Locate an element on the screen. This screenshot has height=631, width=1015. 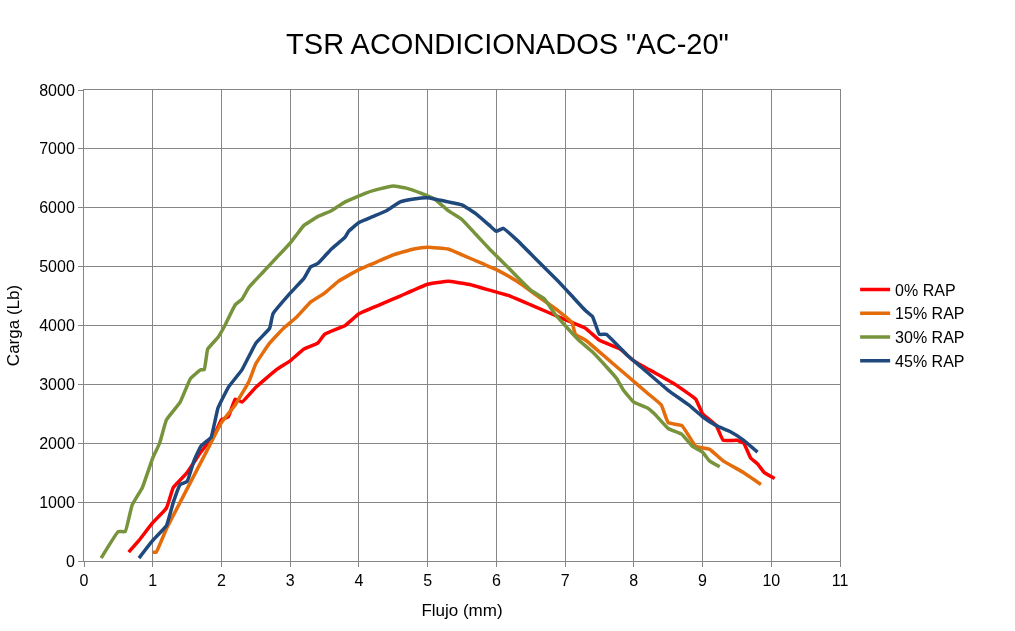
y-tick-label: 0 is located at coordinates (70, 561).